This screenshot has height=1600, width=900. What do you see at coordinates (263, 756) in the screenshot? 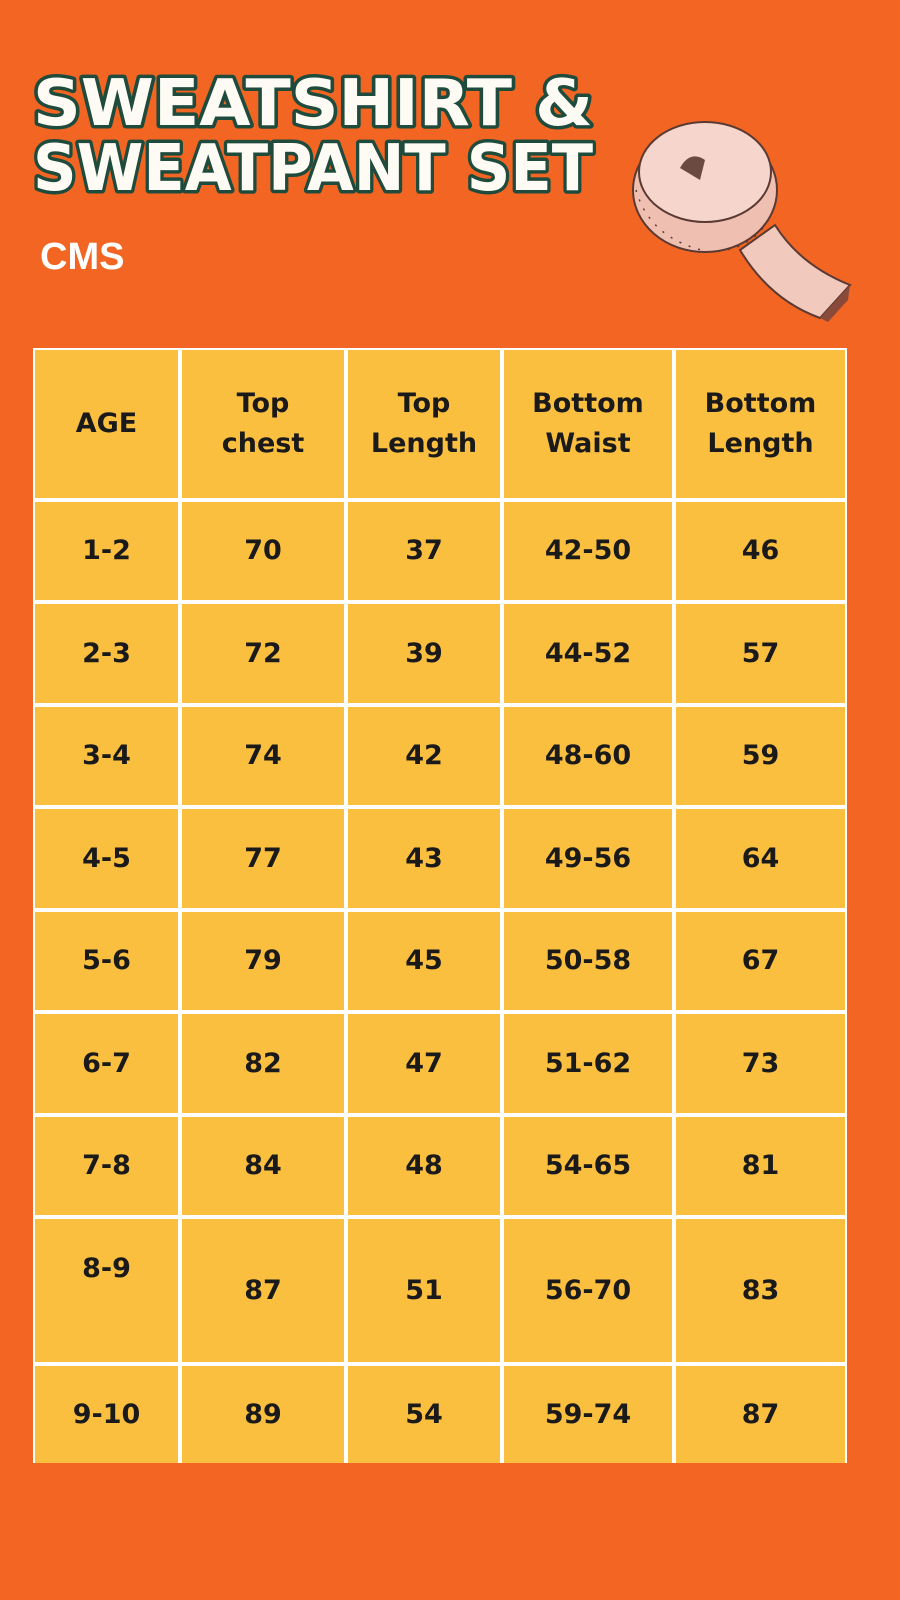
I see `table-cell: 74` at bounding box center [263, 756].